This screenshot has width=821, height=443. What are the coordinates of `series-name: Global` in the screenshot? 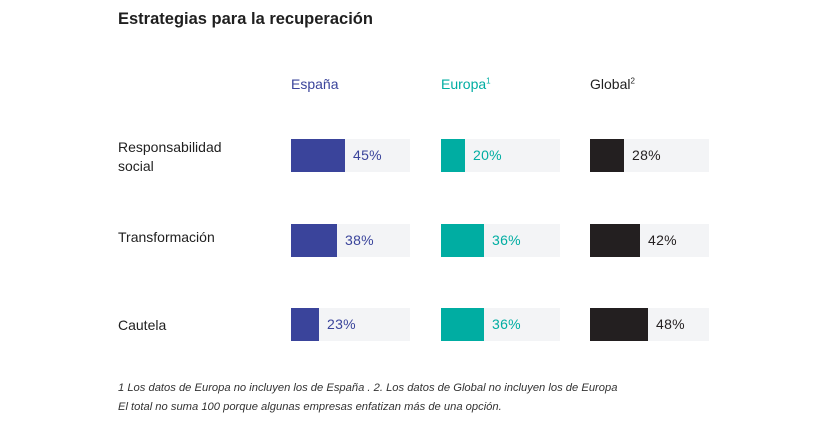 It's located at (610, 84).